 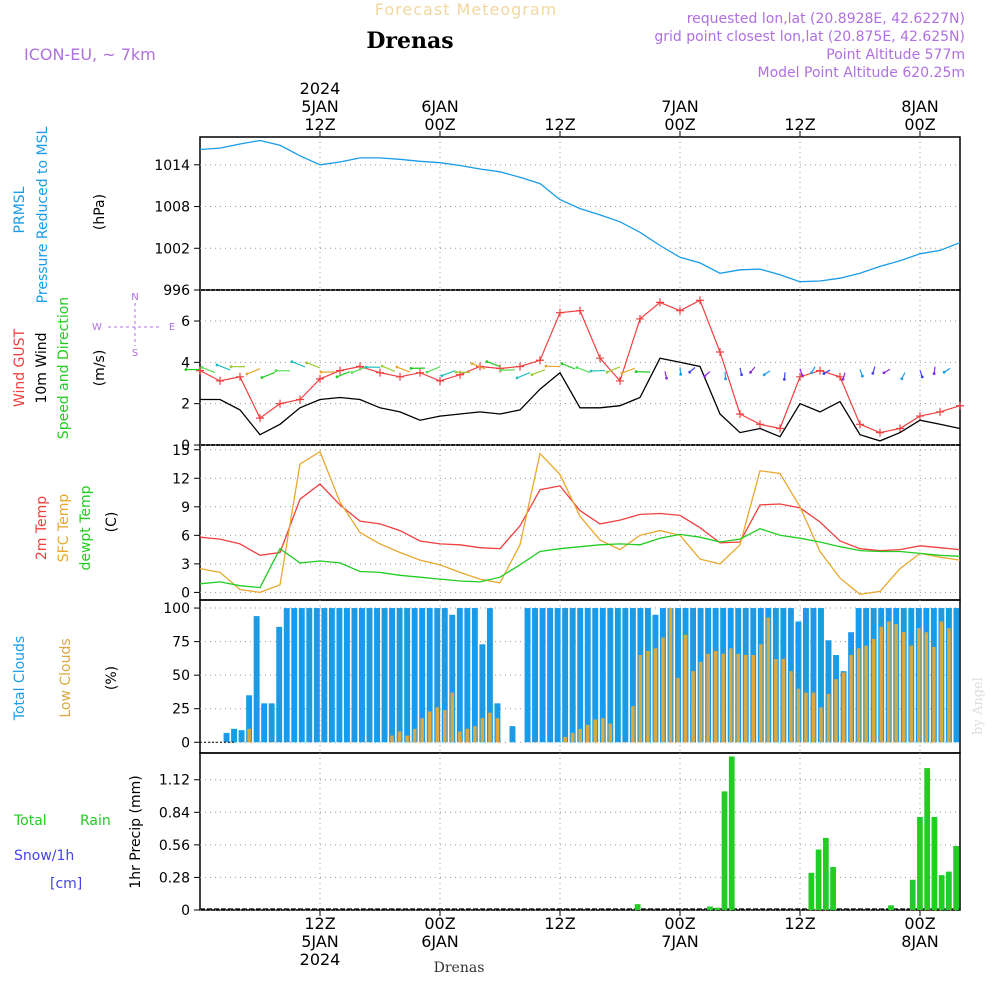 What do you see at coordinates (185, 743) in the screenshot?
I see `y-tick-label: 0` at bounding box center [185, 743].